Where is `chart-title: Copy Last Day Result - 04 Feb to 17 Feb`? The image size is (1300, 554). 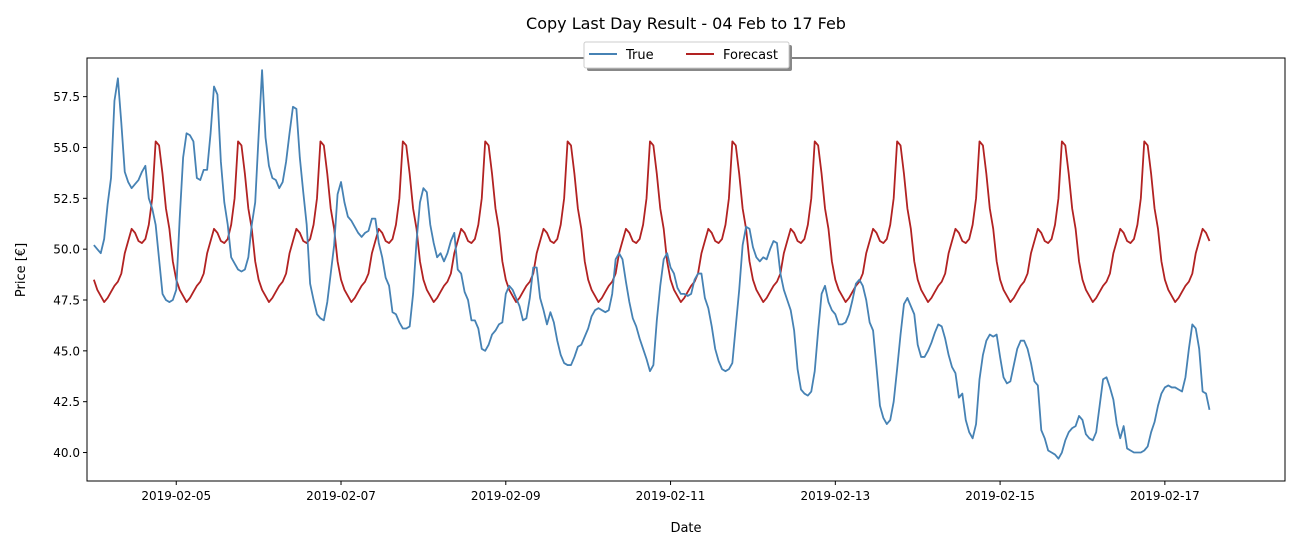
chart-title: Copy Last Day Result - 04 Feb to 17 Feb is located at coordinates (686, 23).